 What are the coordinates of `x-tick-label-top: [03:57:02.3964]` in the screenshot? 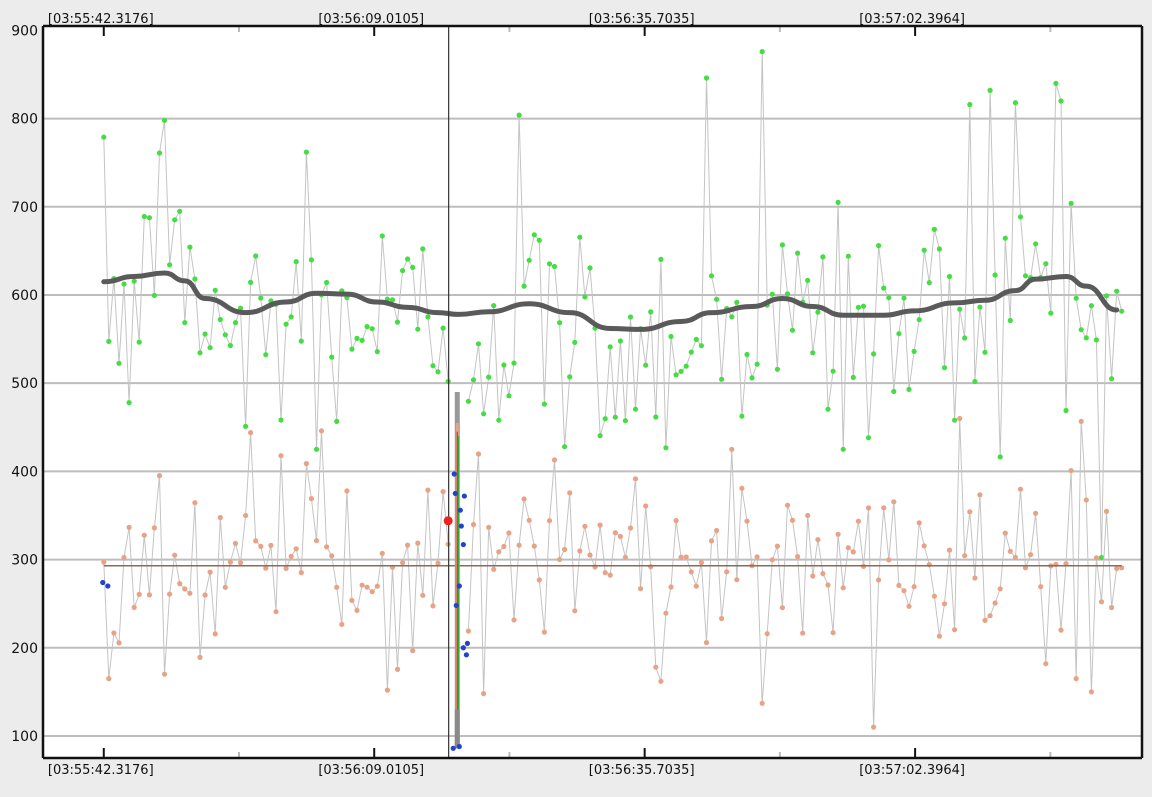 It's located at (912, 19).